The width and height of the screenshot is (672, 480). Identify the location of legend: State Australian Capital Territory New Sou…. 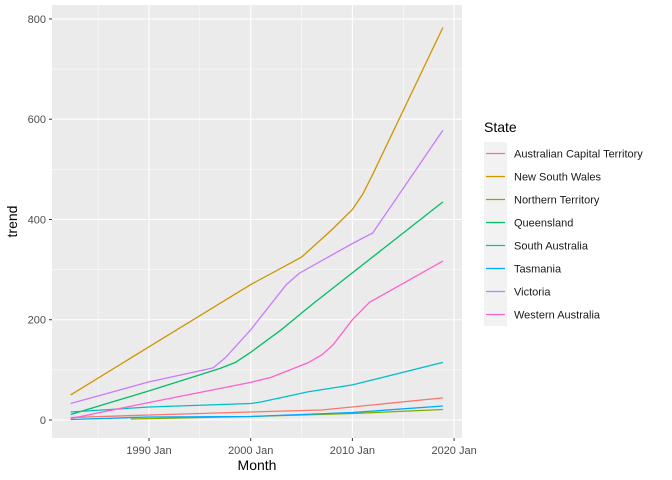
(563, 222).